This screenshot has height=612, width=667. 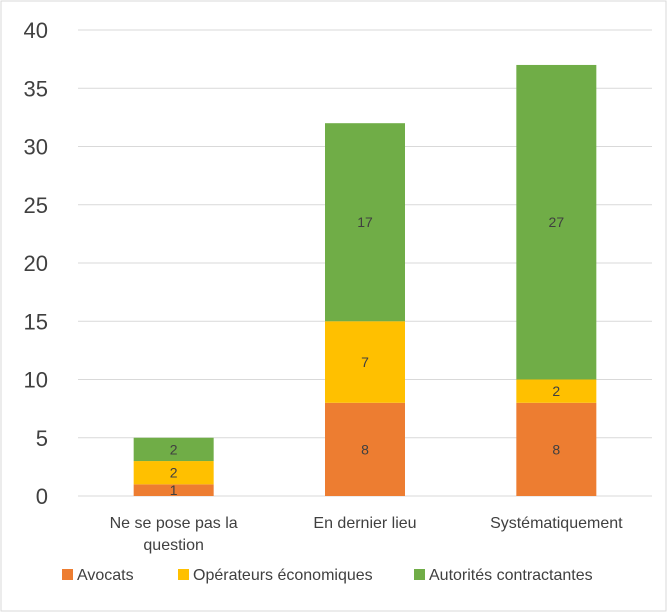 What do you see at coordinates (364, 523) in the screenshot?
I see `x-category-label: En dernier lieu` at bounding box center [364, 523].